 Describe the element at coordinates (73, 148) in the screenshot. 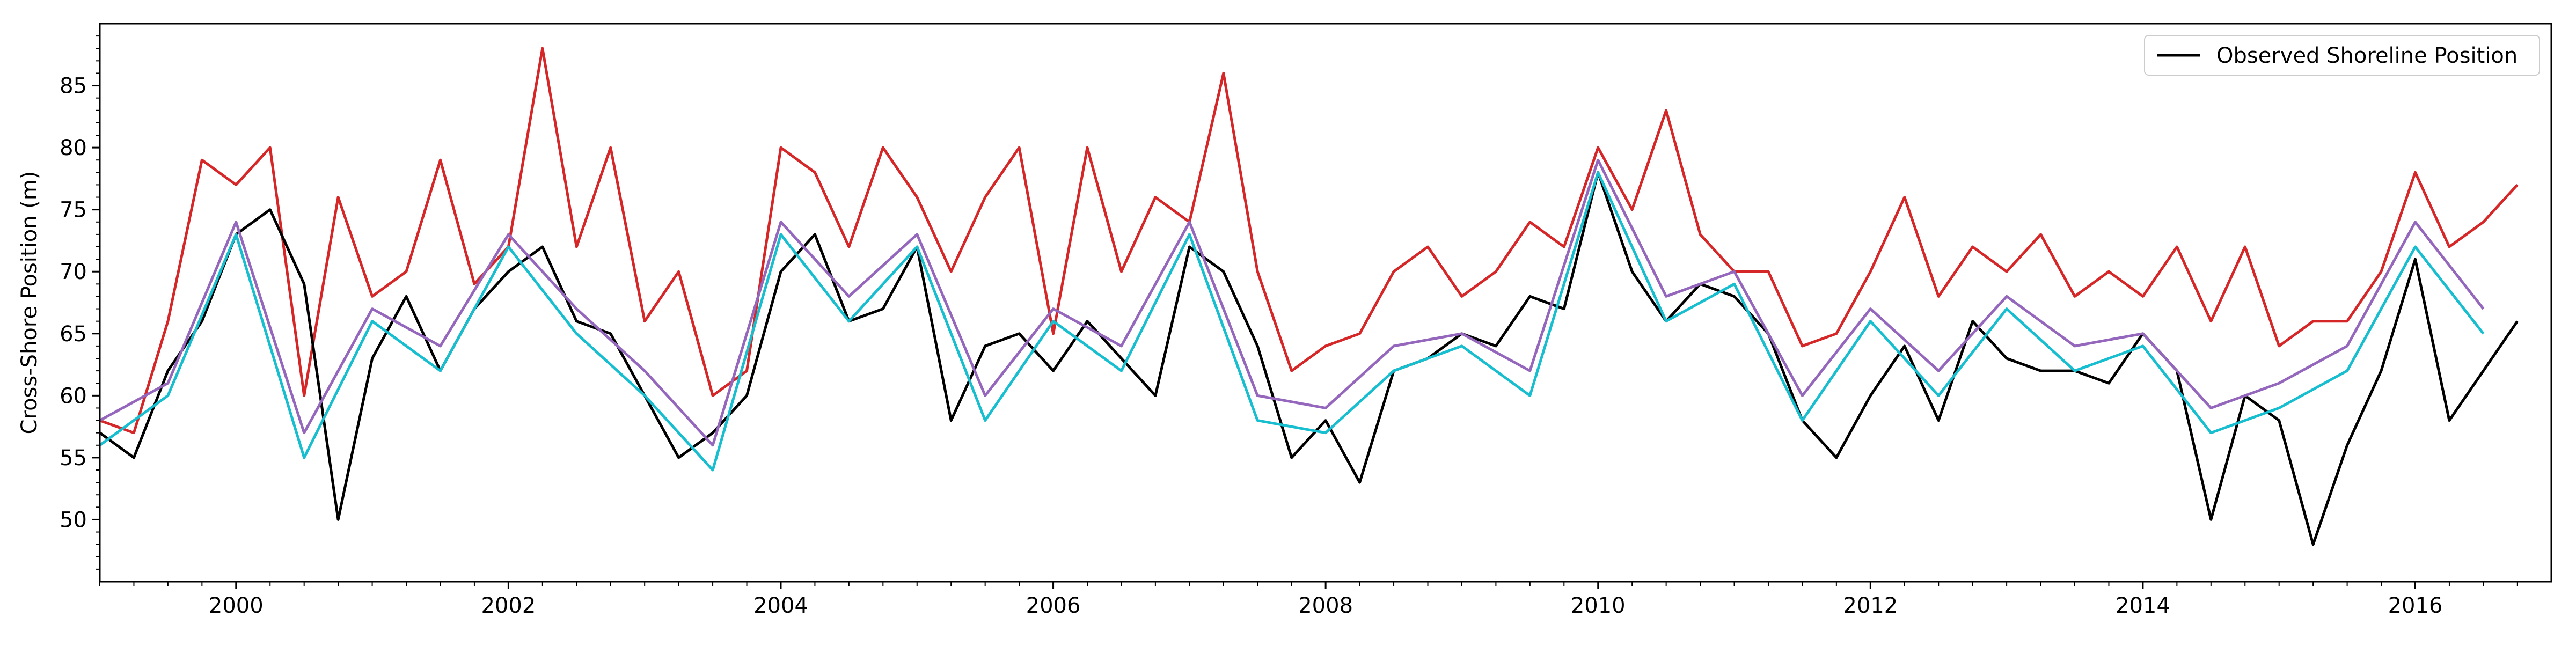

I see `y-tick-label: 80` at that location.